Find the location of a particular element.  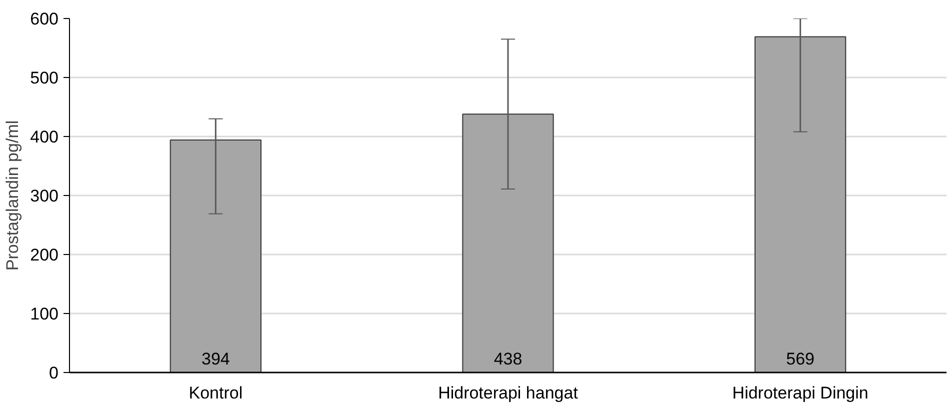

y-tick-label: 400 is located at coordinates (44, 137).